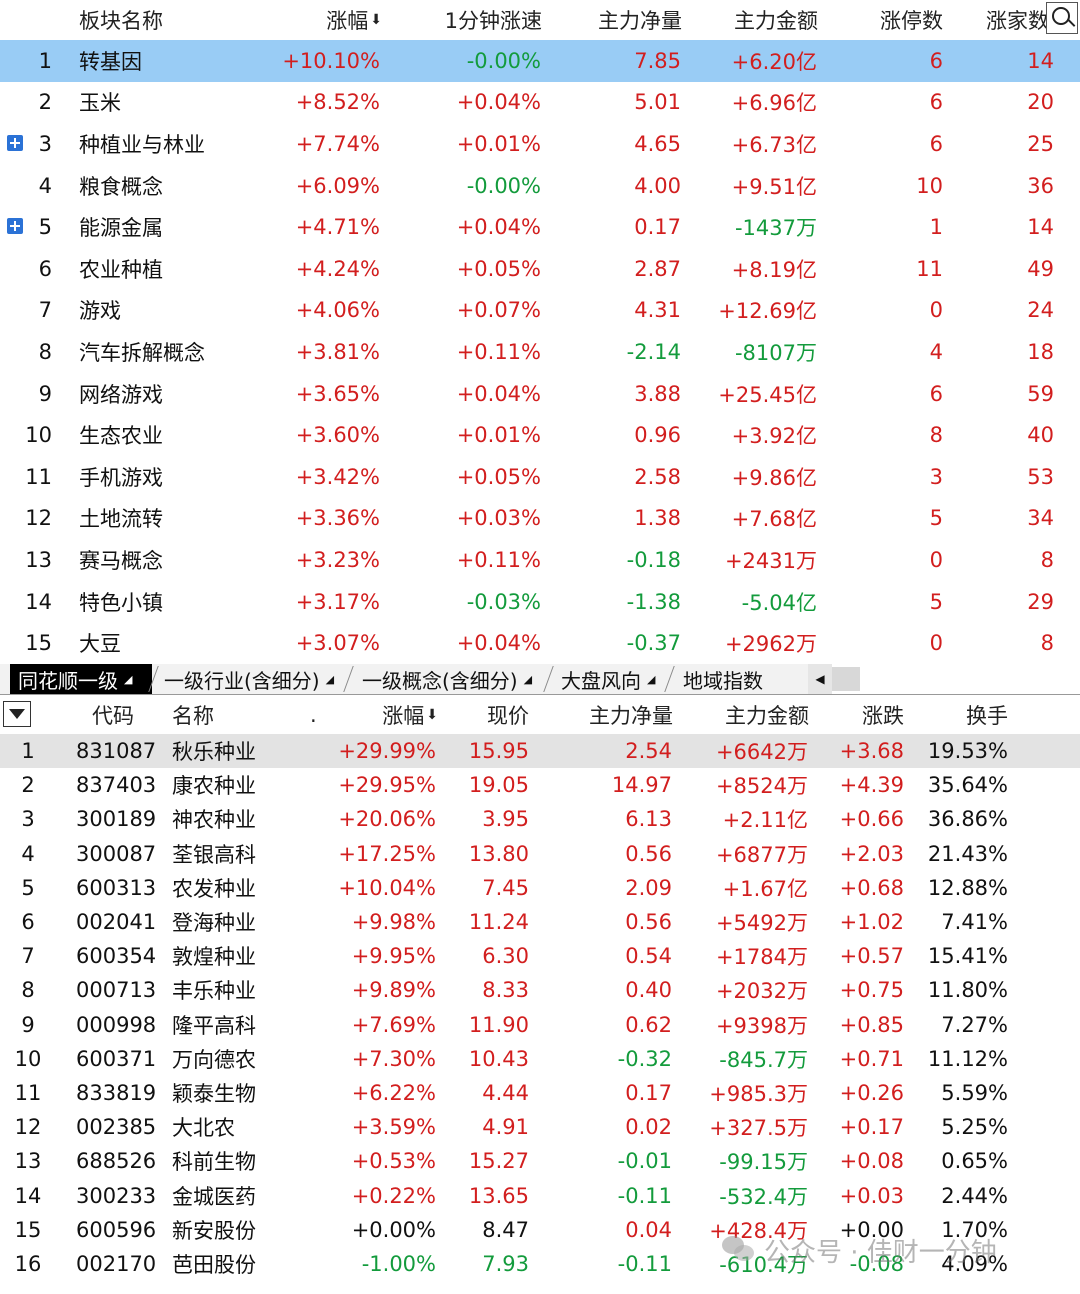 This screenshot has width=1080, height=1294. Describe the element at coordinates (214, 991) in the screenshot. I see `stock-name: 丰乐种业` at that location.